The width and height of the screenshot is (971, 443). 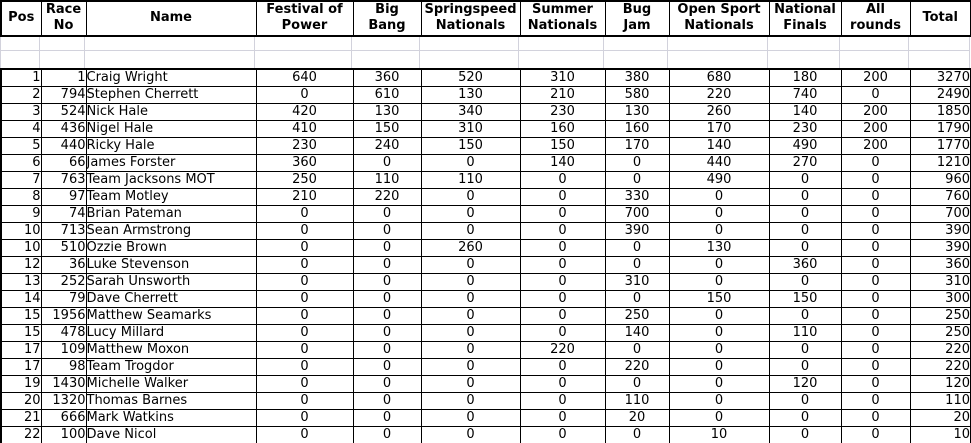 What do you see at coordinates (63, 128) in the screenshot?
I see `cell-race_no: 436` at bounding box center [63, 128].